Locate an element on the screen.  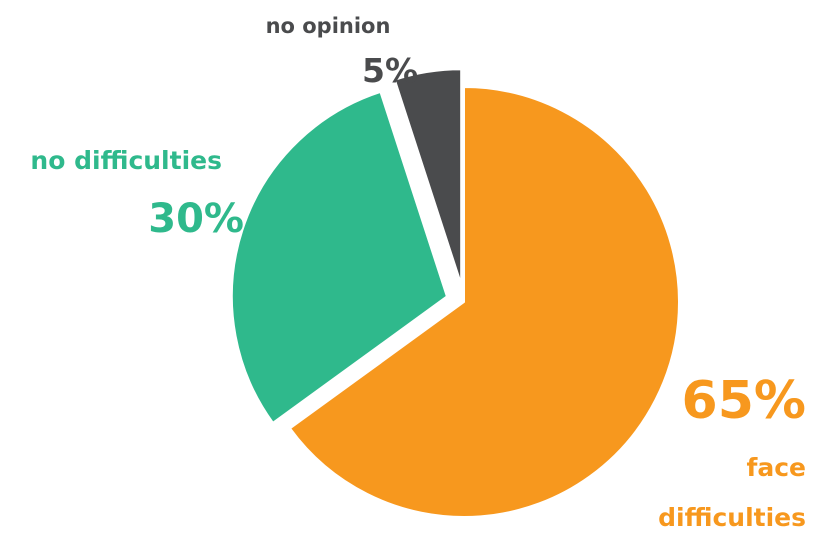
pie-slice-no-opinion is located at coordinates (428, 177).